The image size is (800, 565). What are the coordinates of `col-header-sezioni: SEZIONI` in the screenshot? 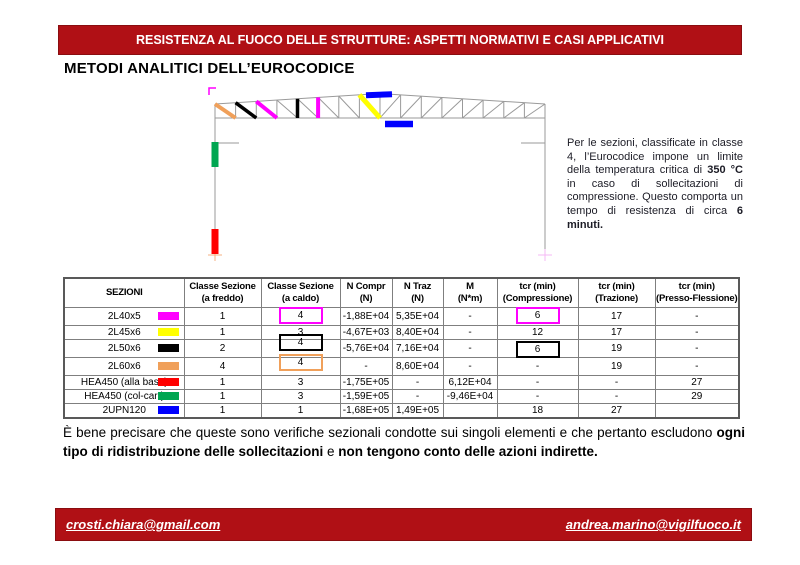 It's located at (124, 292).